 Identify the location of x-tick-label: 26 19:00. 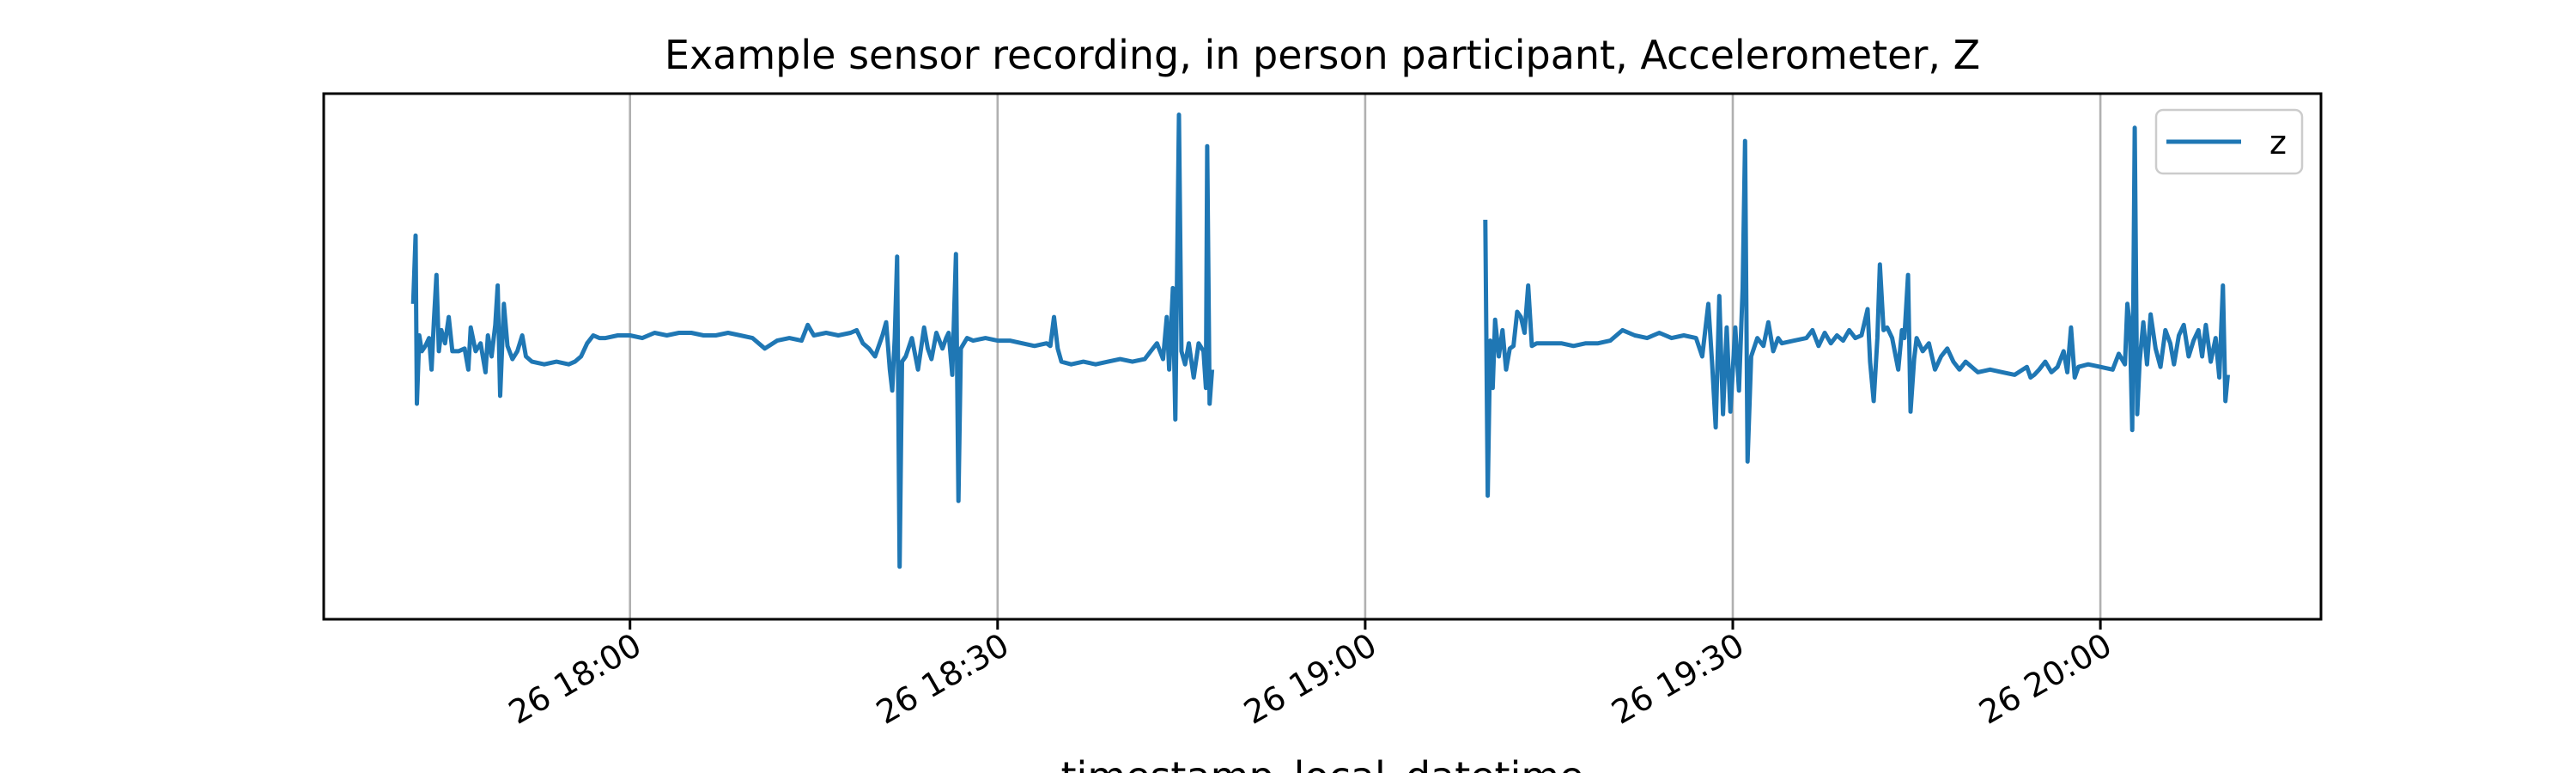
(1309, 679).